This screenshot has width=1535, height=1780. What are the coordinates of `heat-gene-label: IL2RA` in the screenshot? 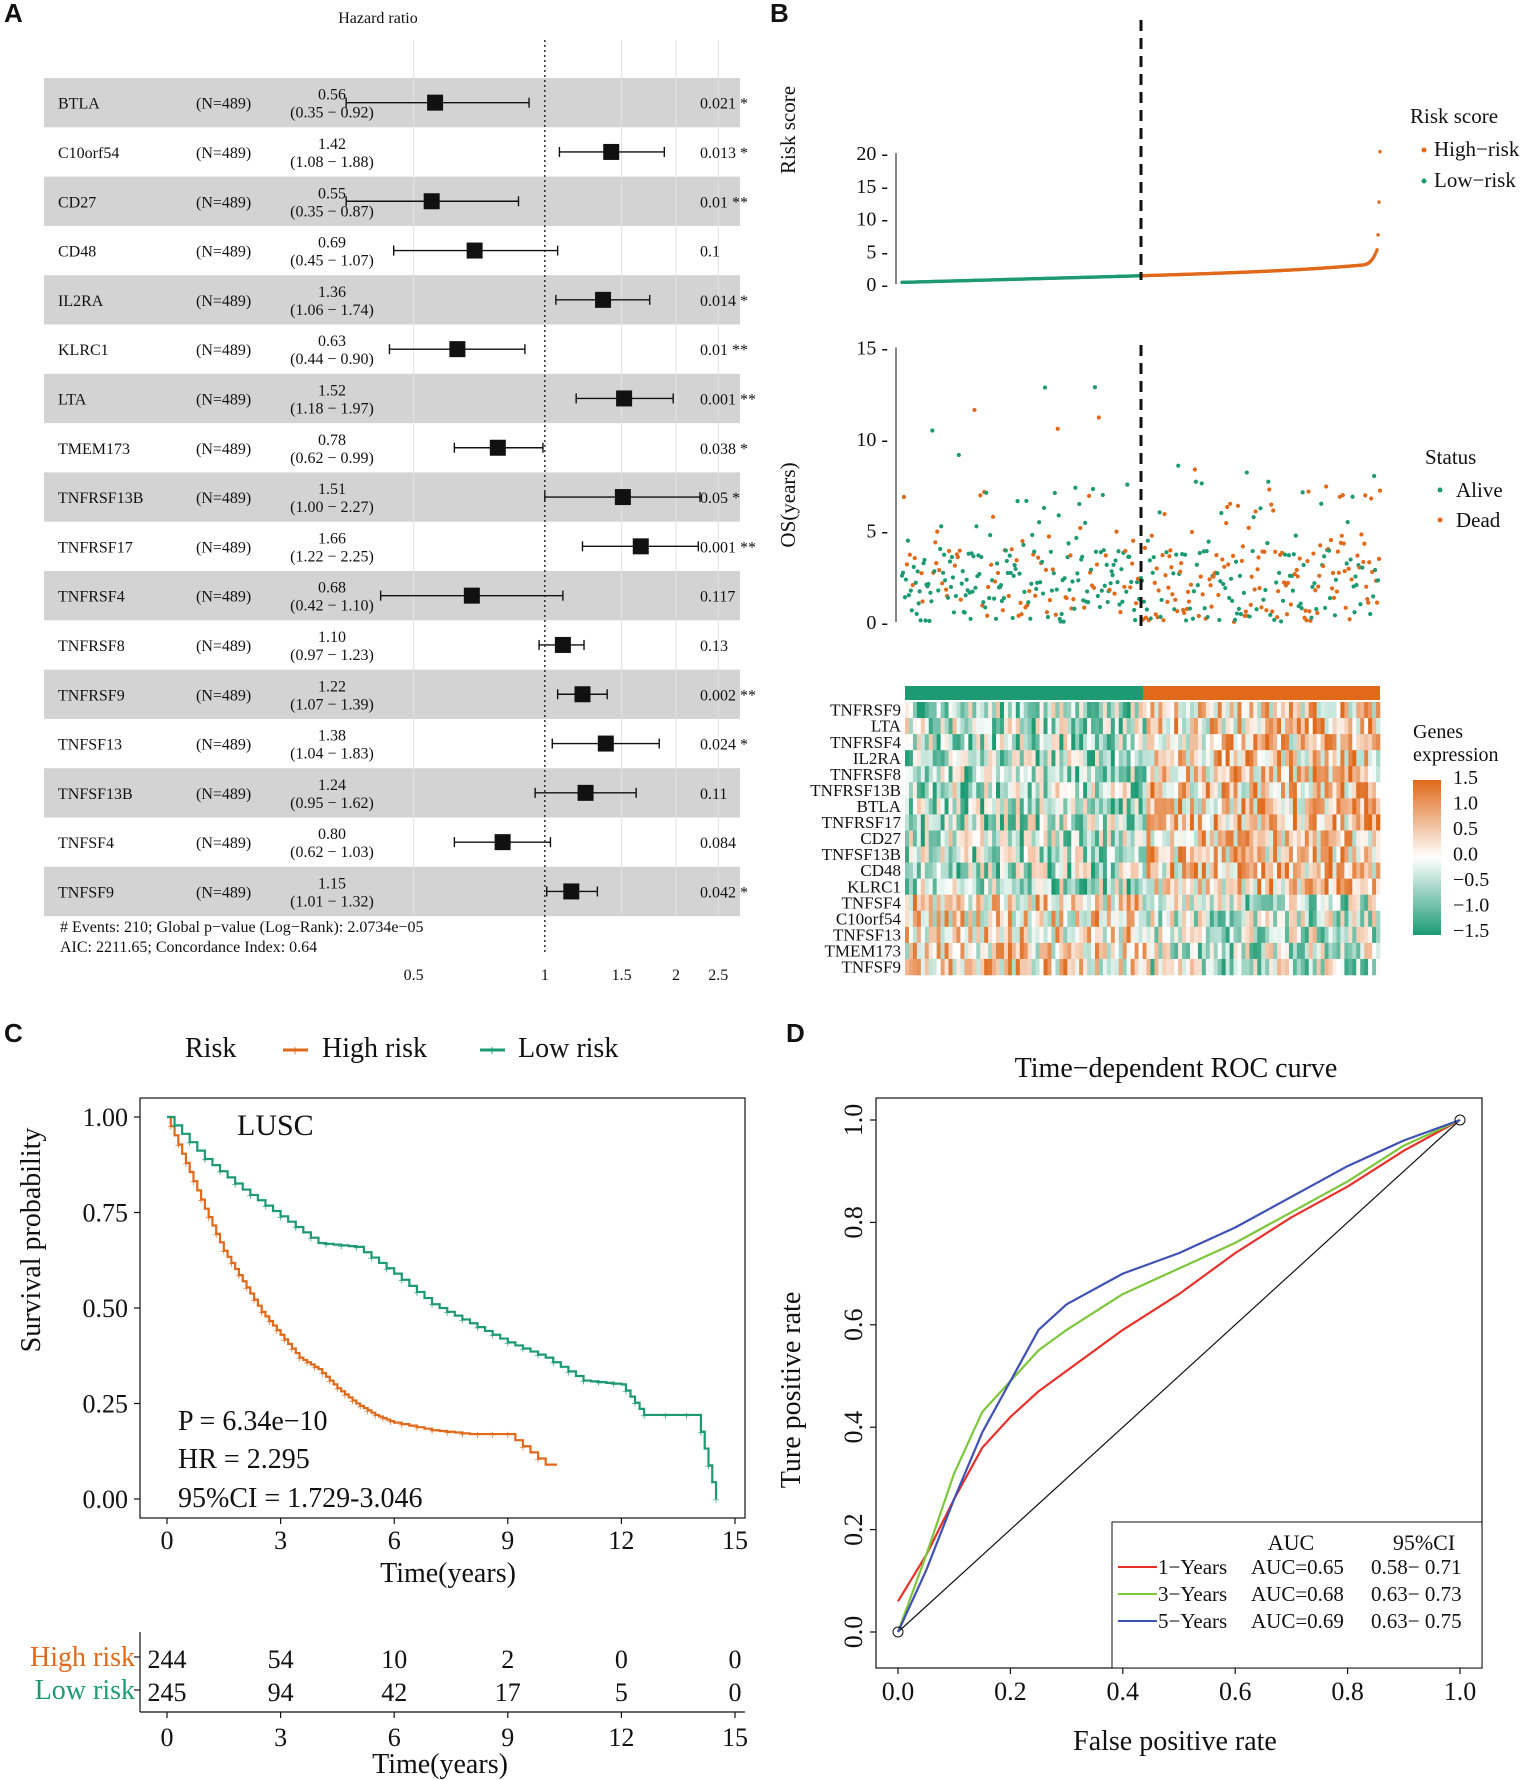 It's located at (877, 758).